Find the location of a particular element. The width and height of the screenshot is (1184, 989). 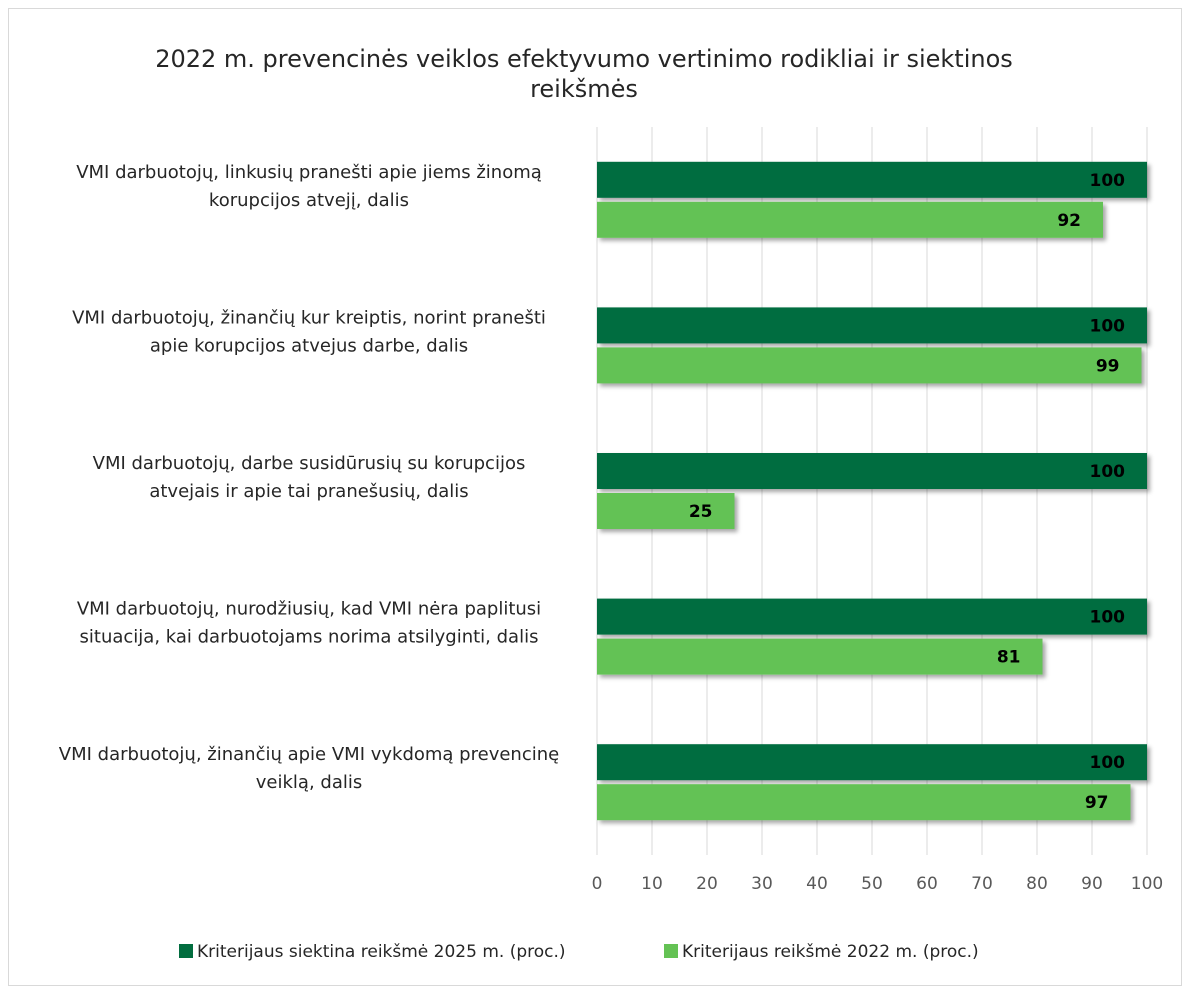

x-tick-label: 30 is located at coordinates (762, 884).